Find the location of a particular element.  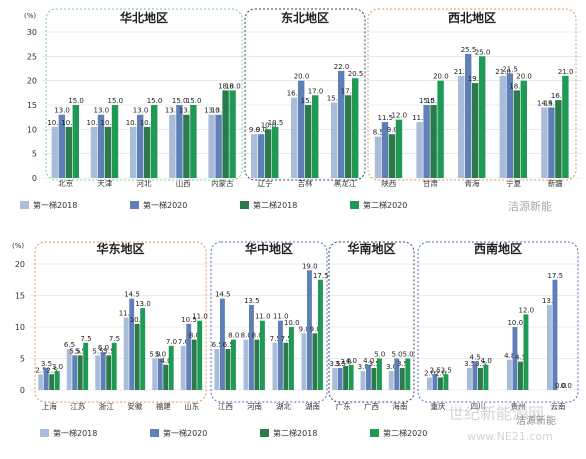

x-tick-label: 海南 is located at coordinates (399, 406).